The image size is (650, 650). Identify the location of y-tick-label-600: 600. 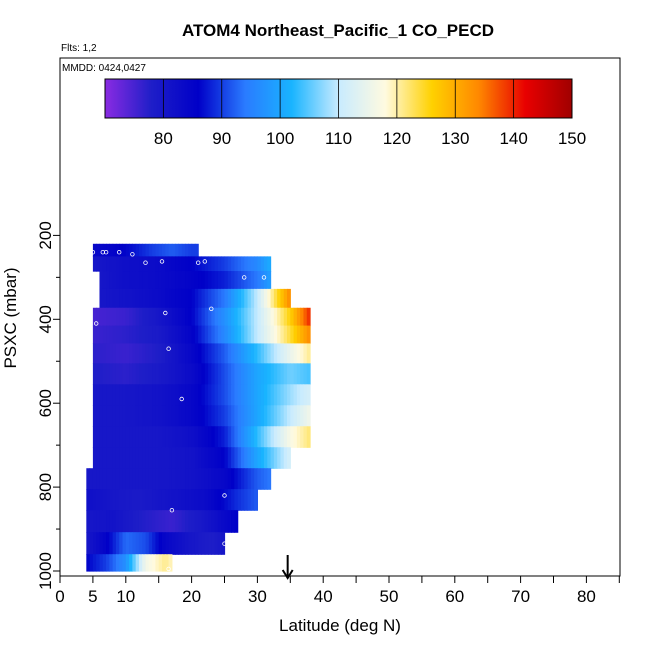
(45, 403).